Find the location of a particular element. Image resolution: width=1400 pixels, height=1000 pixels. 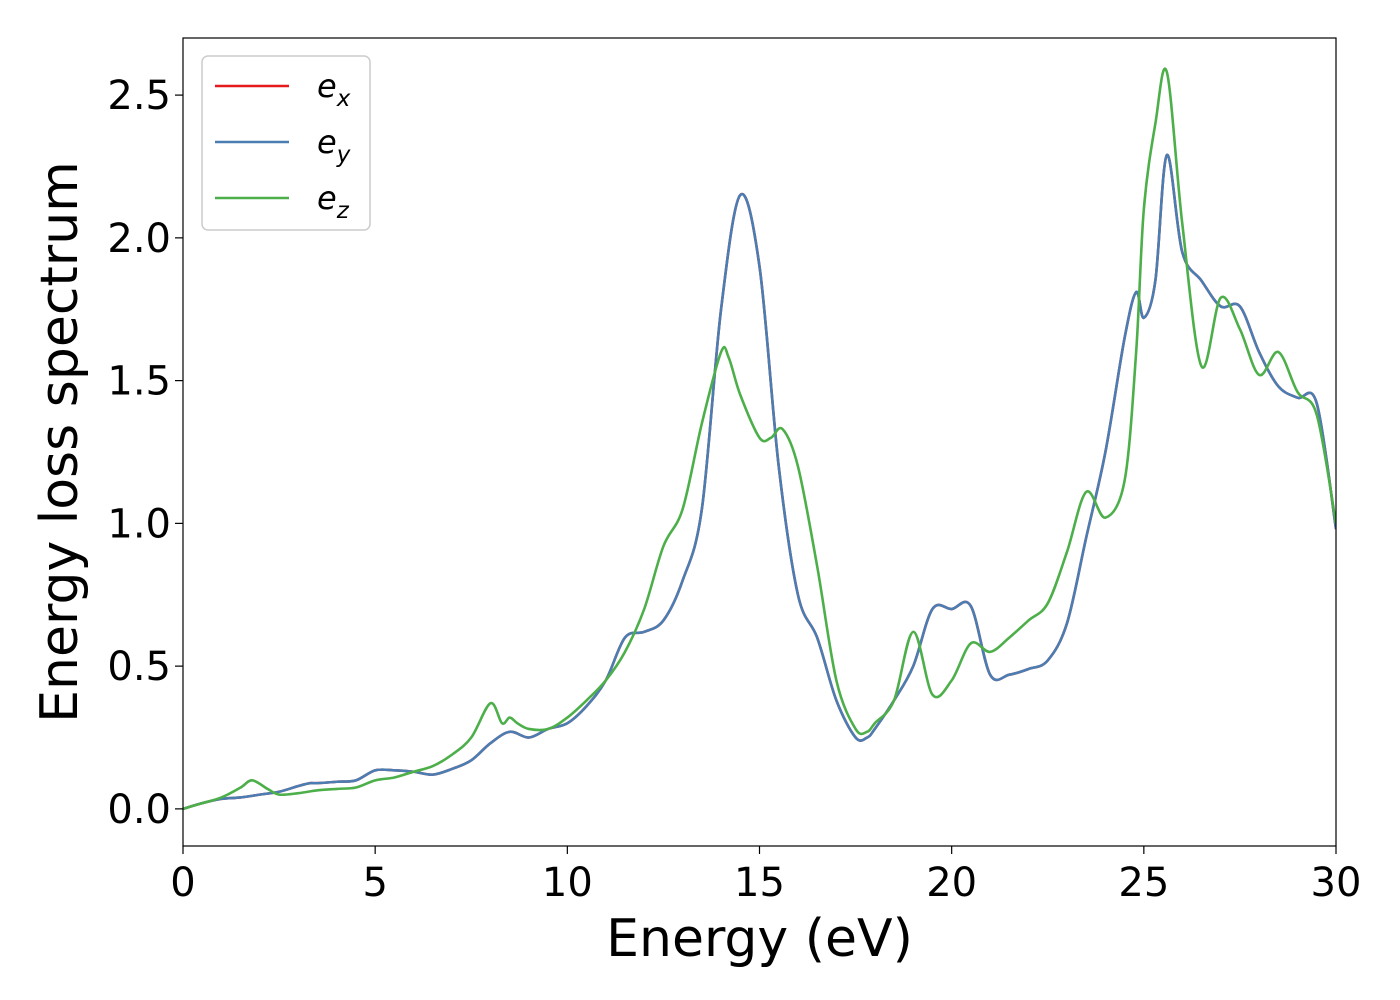

y-tick-label: 2.0 is located at coordinates (139, 239).